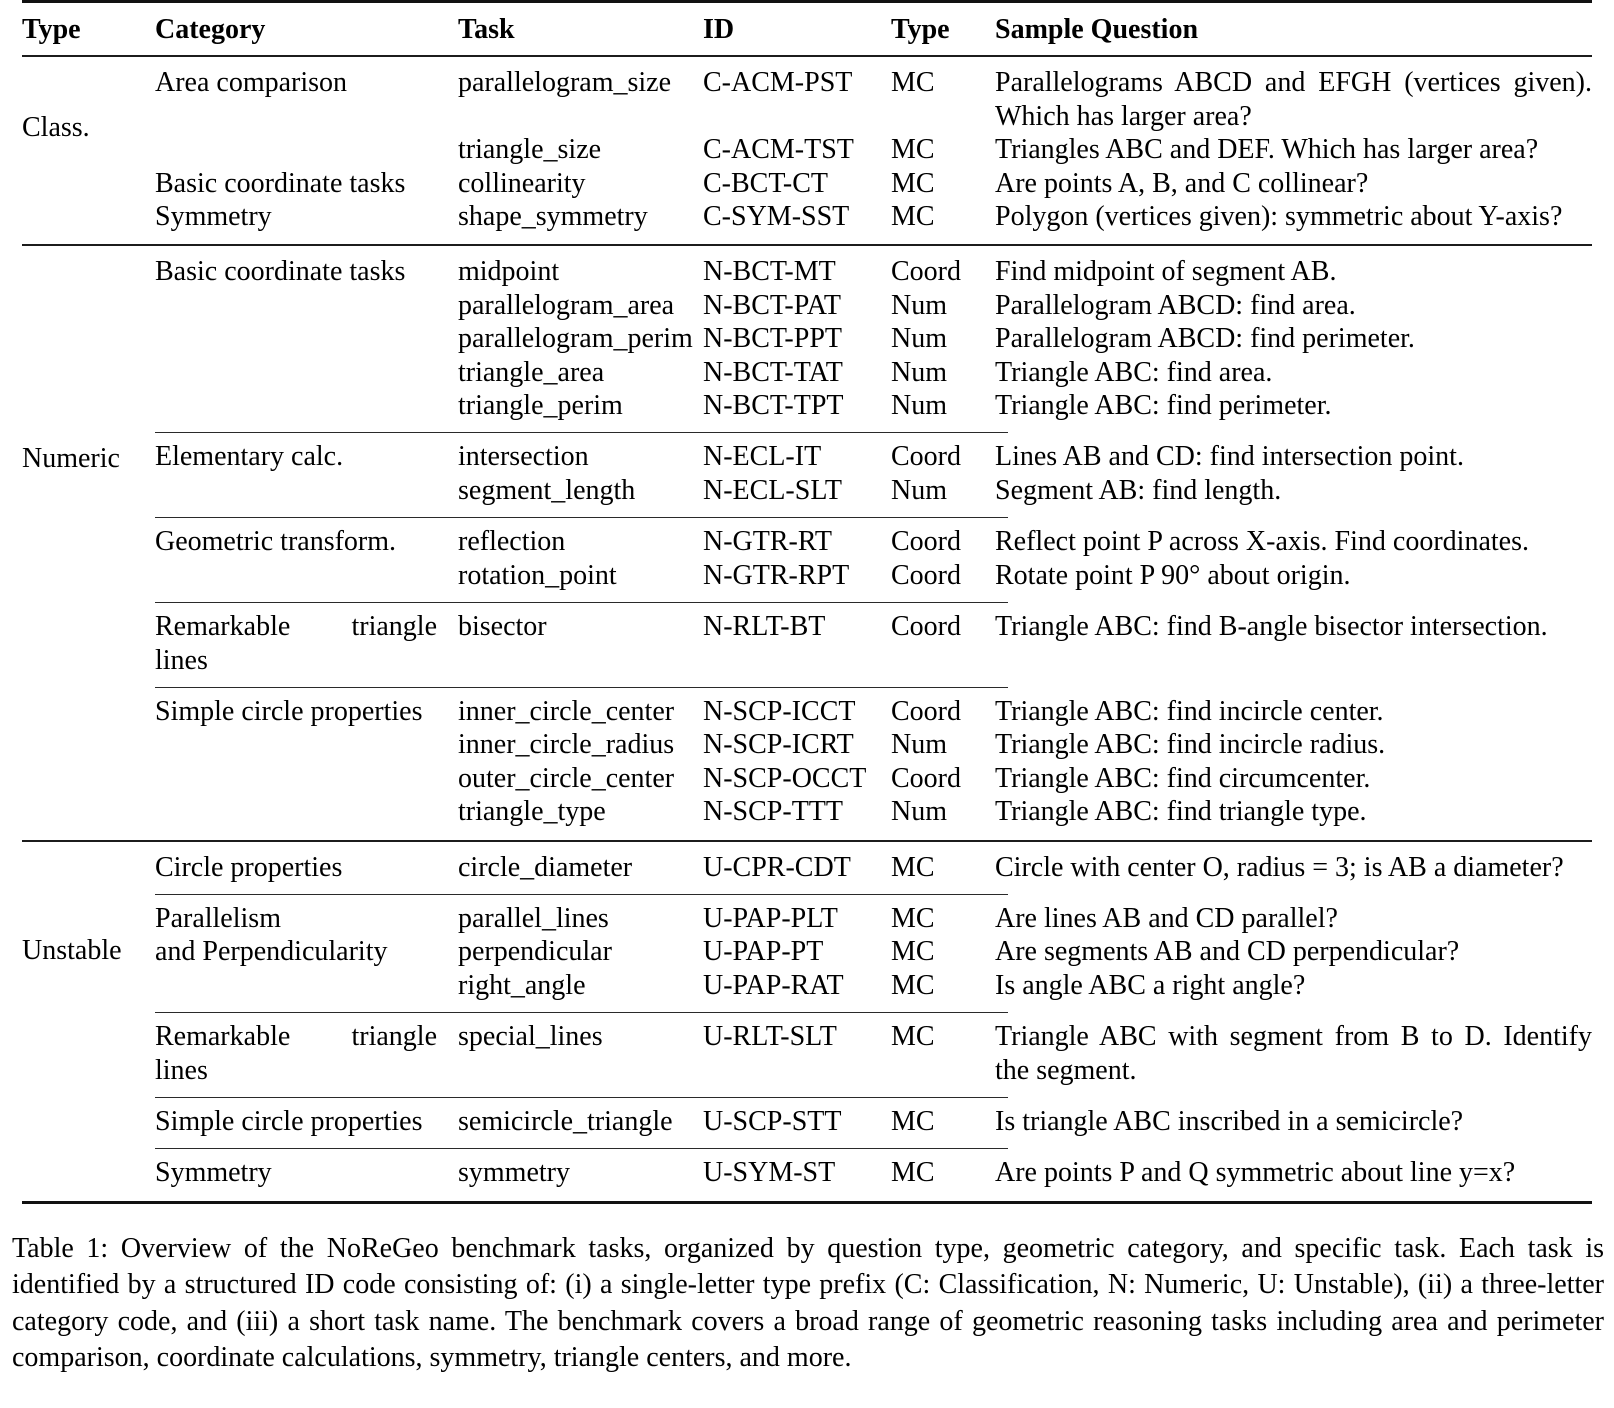 This screenshot has height=1408, width=1614. I want to click on task-cell: symmetry, so click(514, 1173).